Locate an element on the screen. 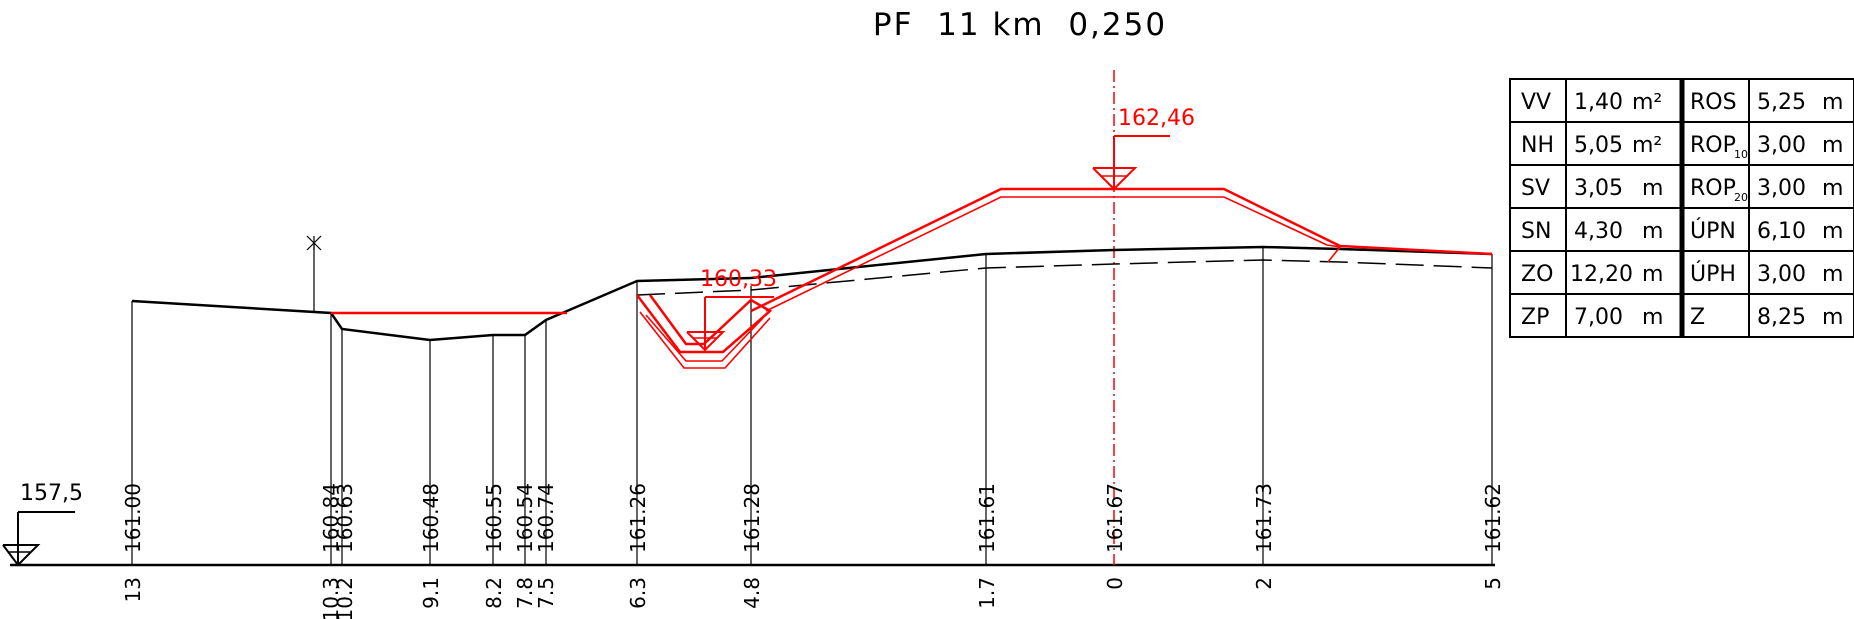 The width and height of the screenshot is (1854, 619). table-value: 1,40 is located at coordinates (1598, 102).